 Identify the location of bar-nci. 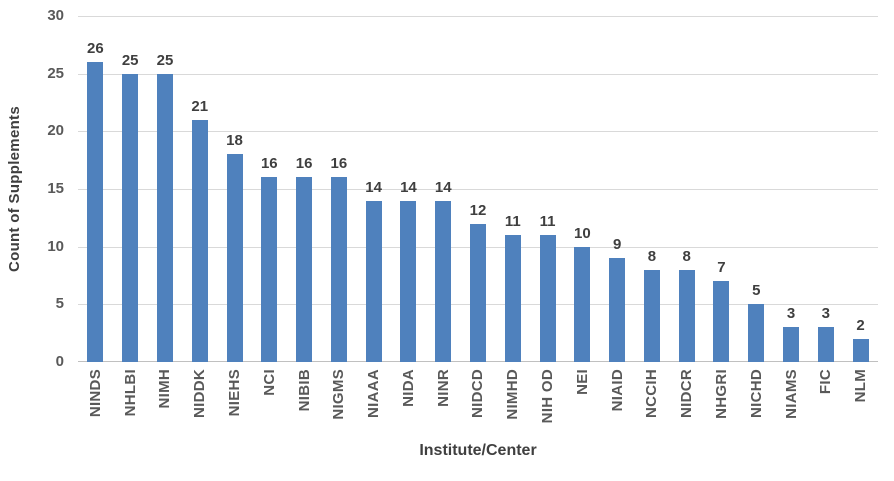
(269, 269).